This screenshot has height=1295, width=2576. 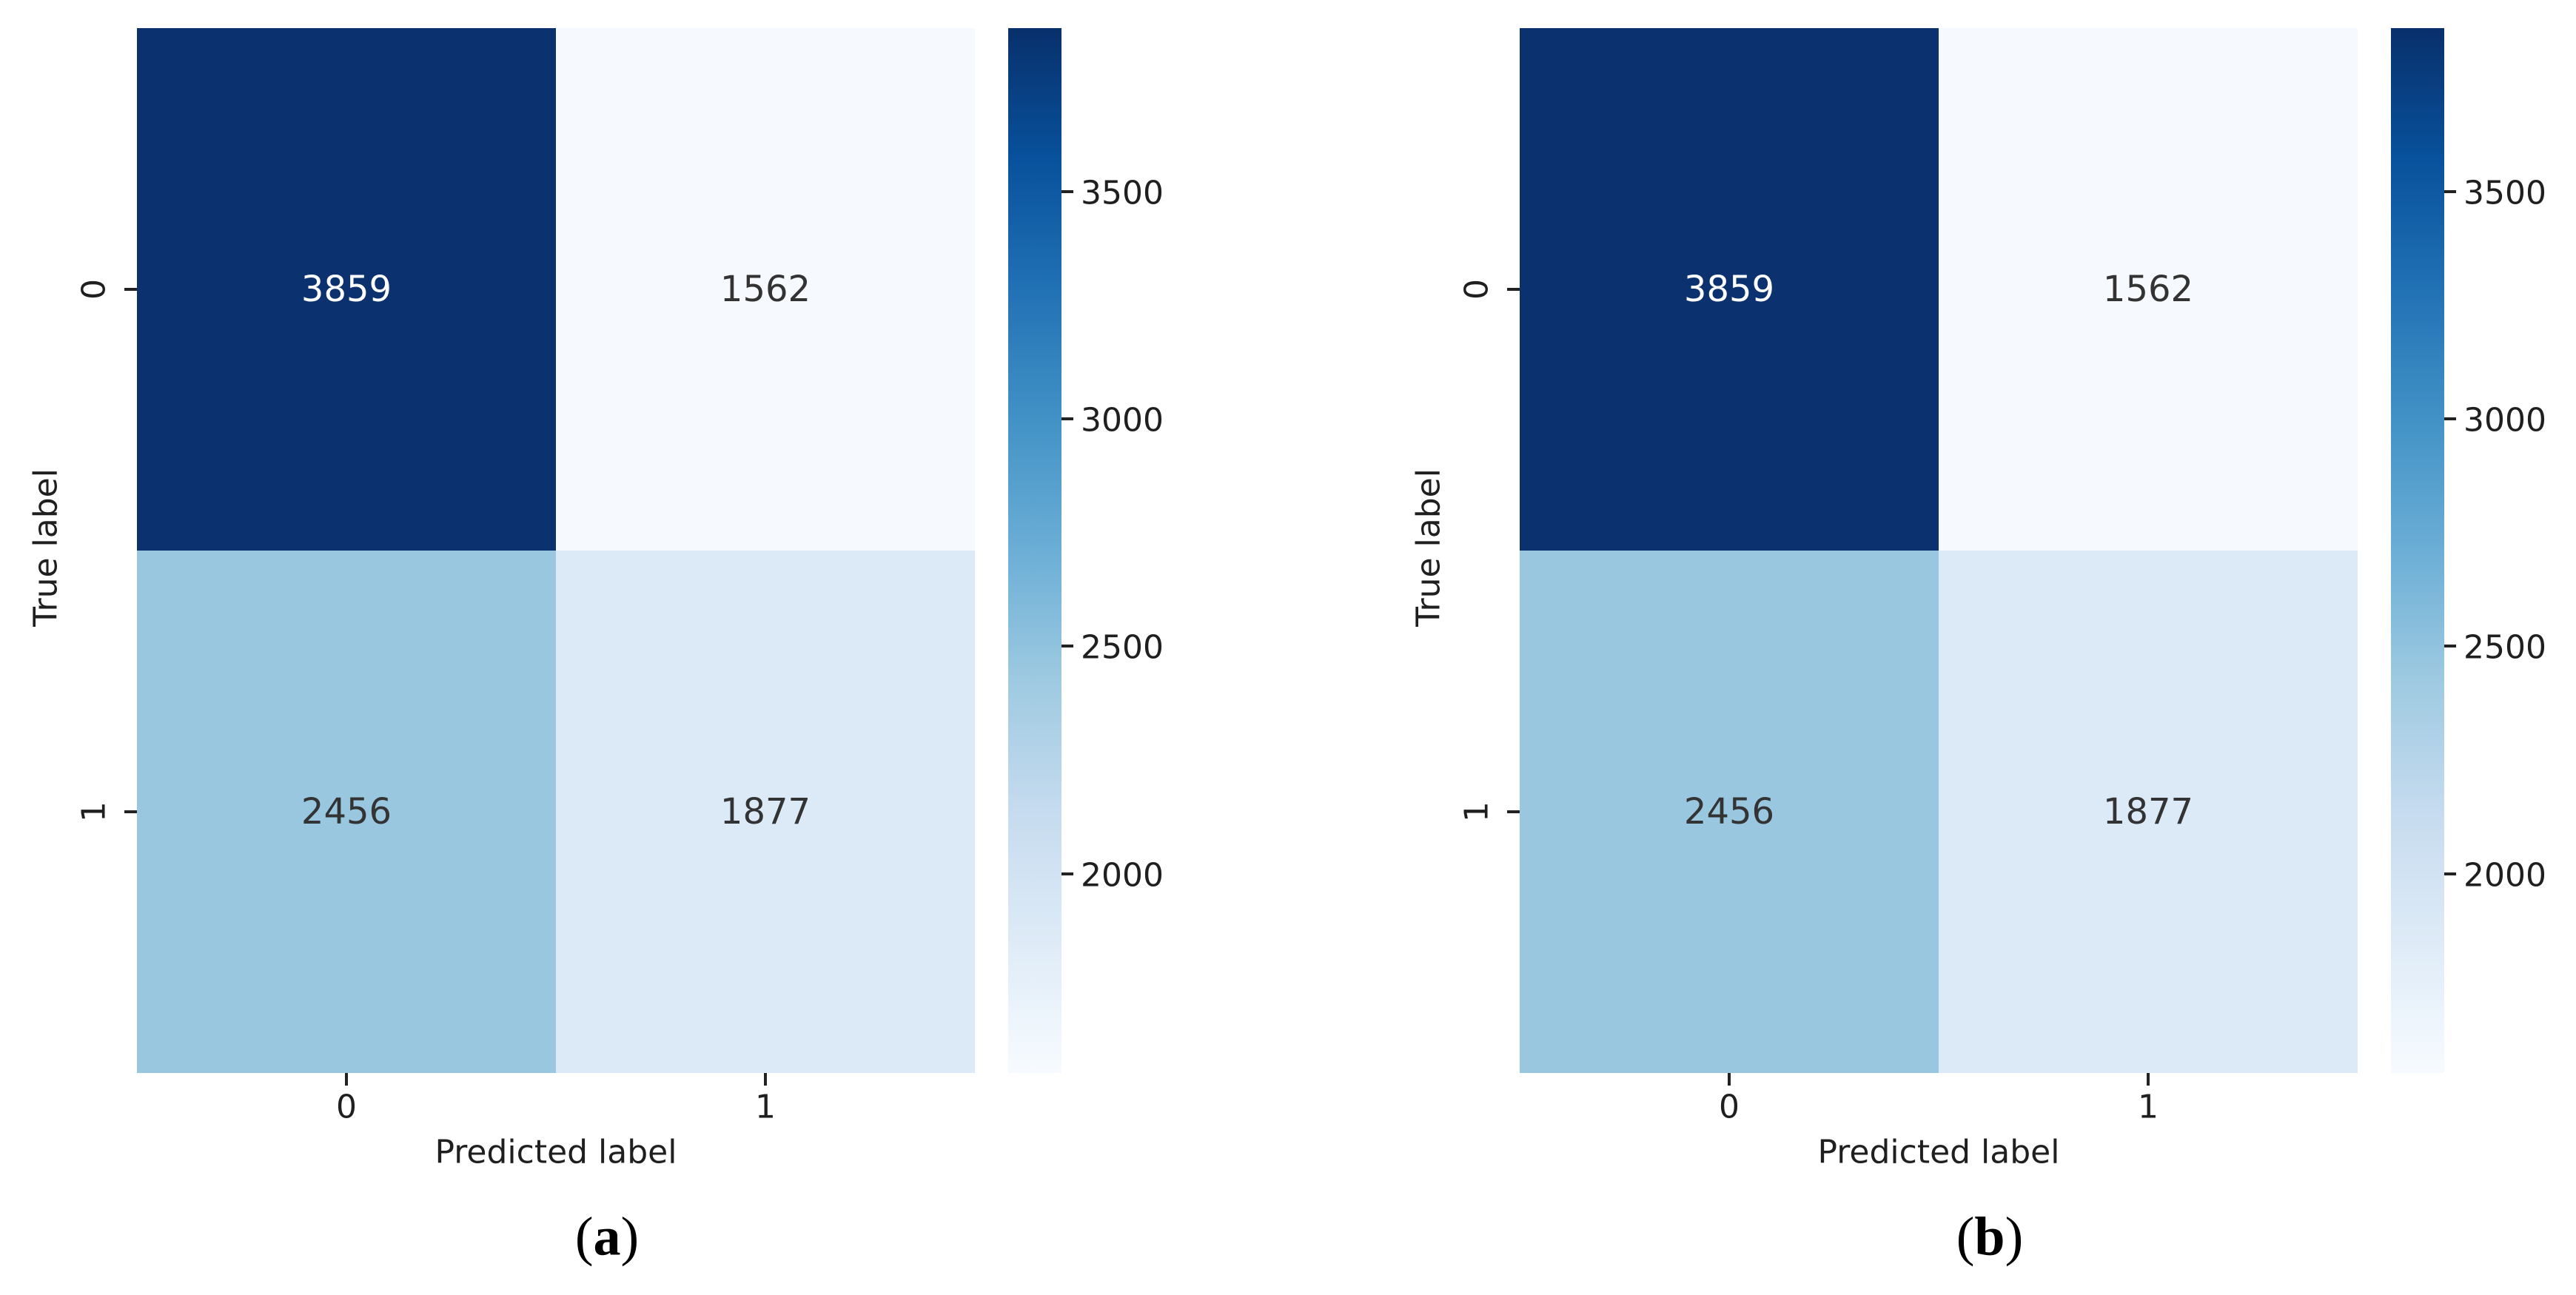 I want to click on caption-letter: b, so click(x=1989, y=1237).